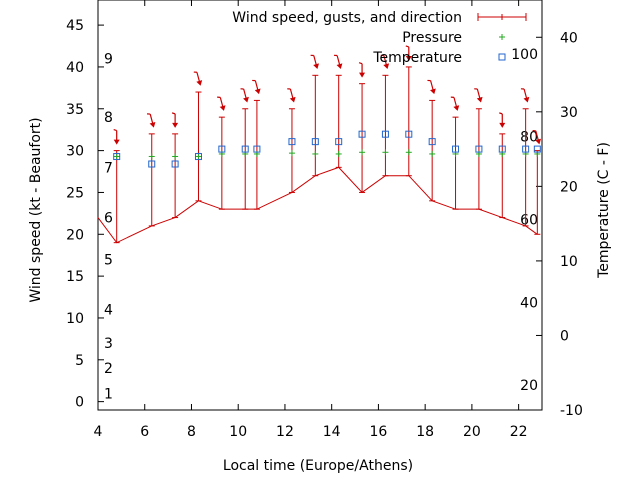 This screenshot has height=480, width=640. Describe the element at coordinates (108, 118) in the screenshot. I see `beaufort-label: 8` at that location.